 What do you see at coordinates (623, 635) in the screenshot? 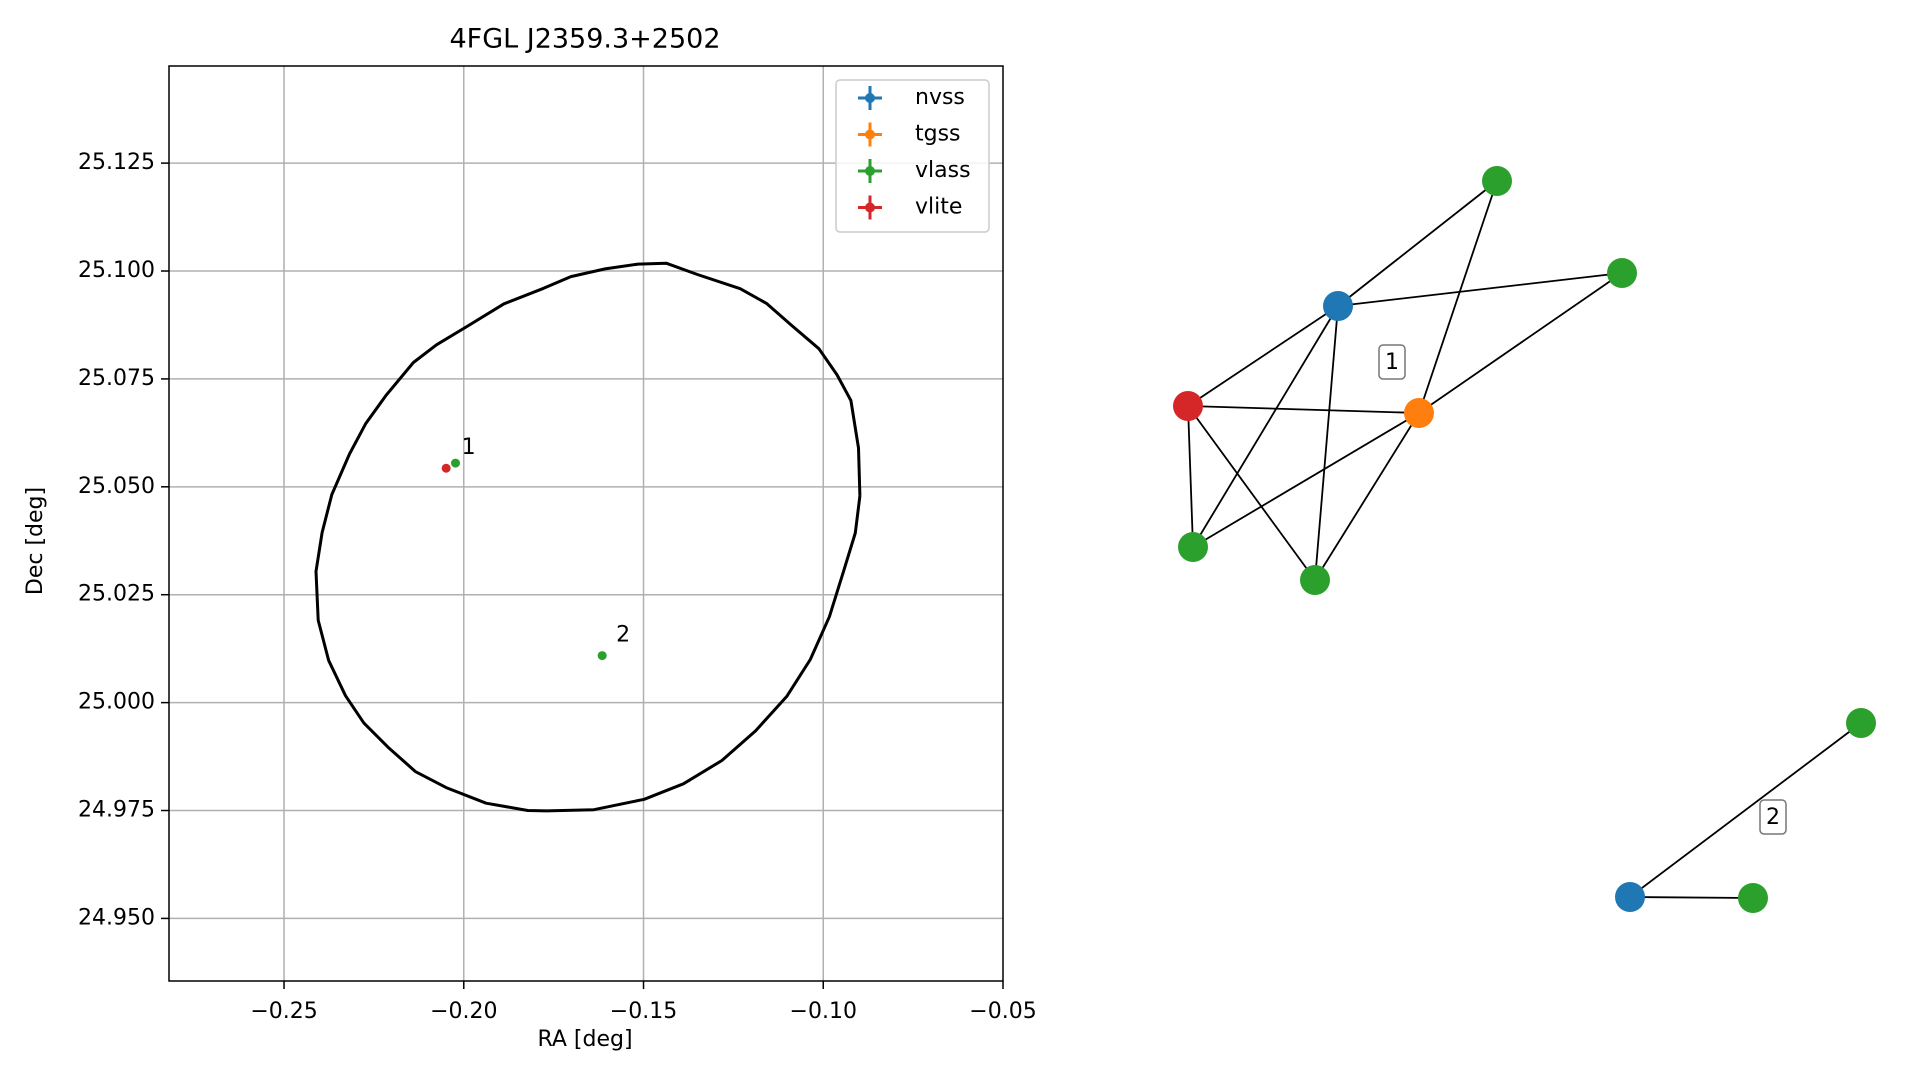
I see `point-annotation: 2` at bounding box center [623, 635].